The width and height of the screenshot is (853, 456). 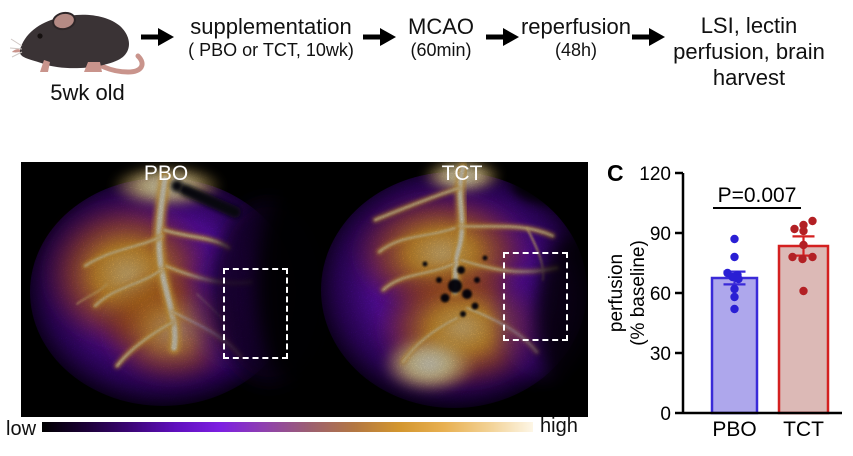 What do you see at coordinates (271, 26) in the screenshot?
I see `step-main-text: supplementation` at bounding box center [271, 26].